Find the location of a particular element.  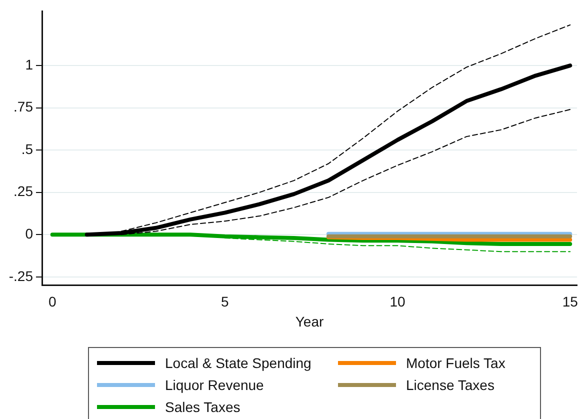

x-tick-label: 0 is located at coordinates (52, 302).